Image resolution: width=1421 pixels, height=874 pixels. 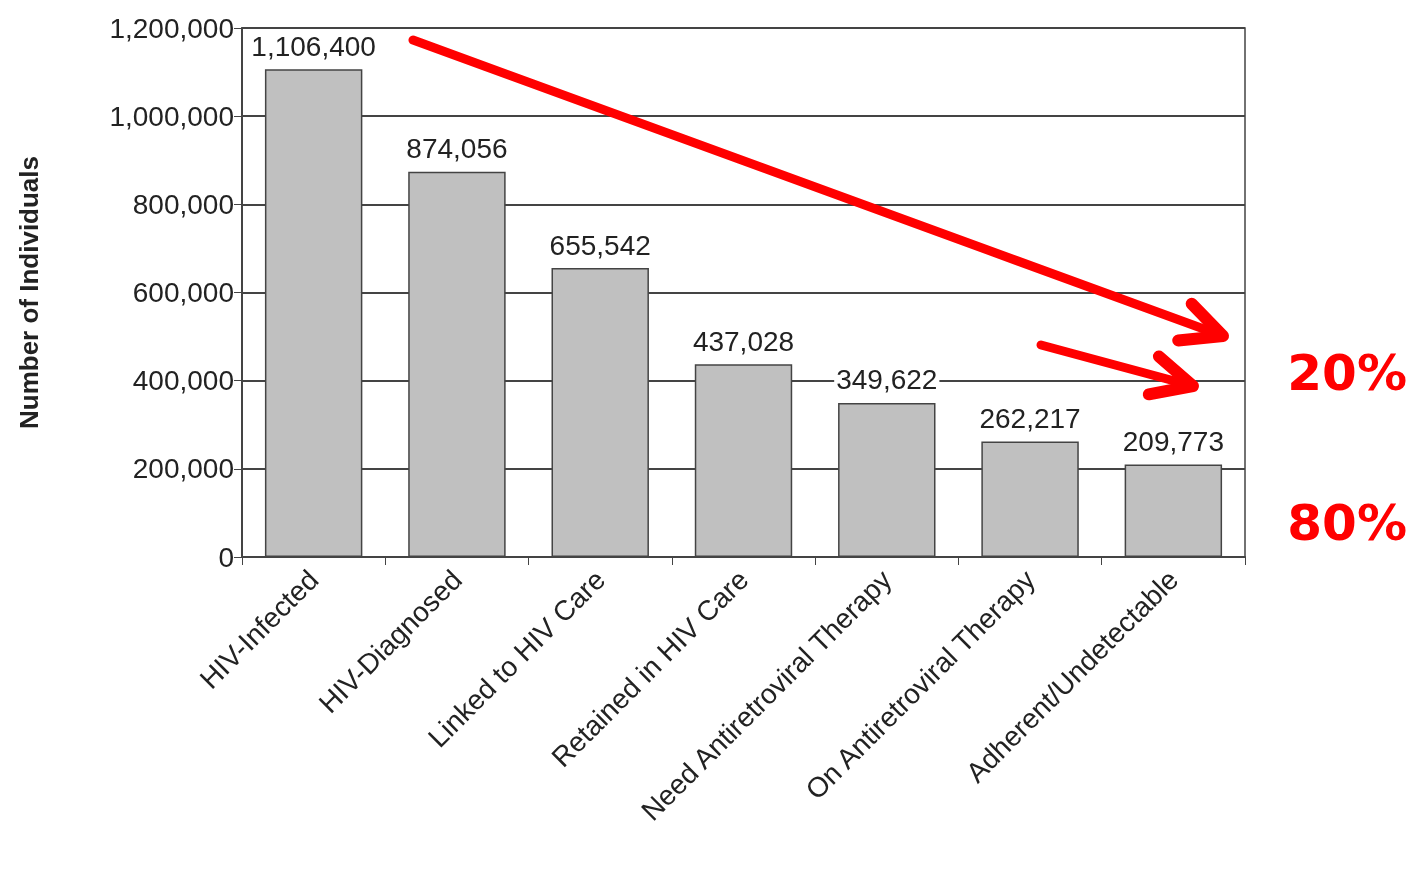 What do you see at coordinates (171, 116) in the screenshot?
I see `y-tick-label: 1,000,000` at bounding box center [171, 116].